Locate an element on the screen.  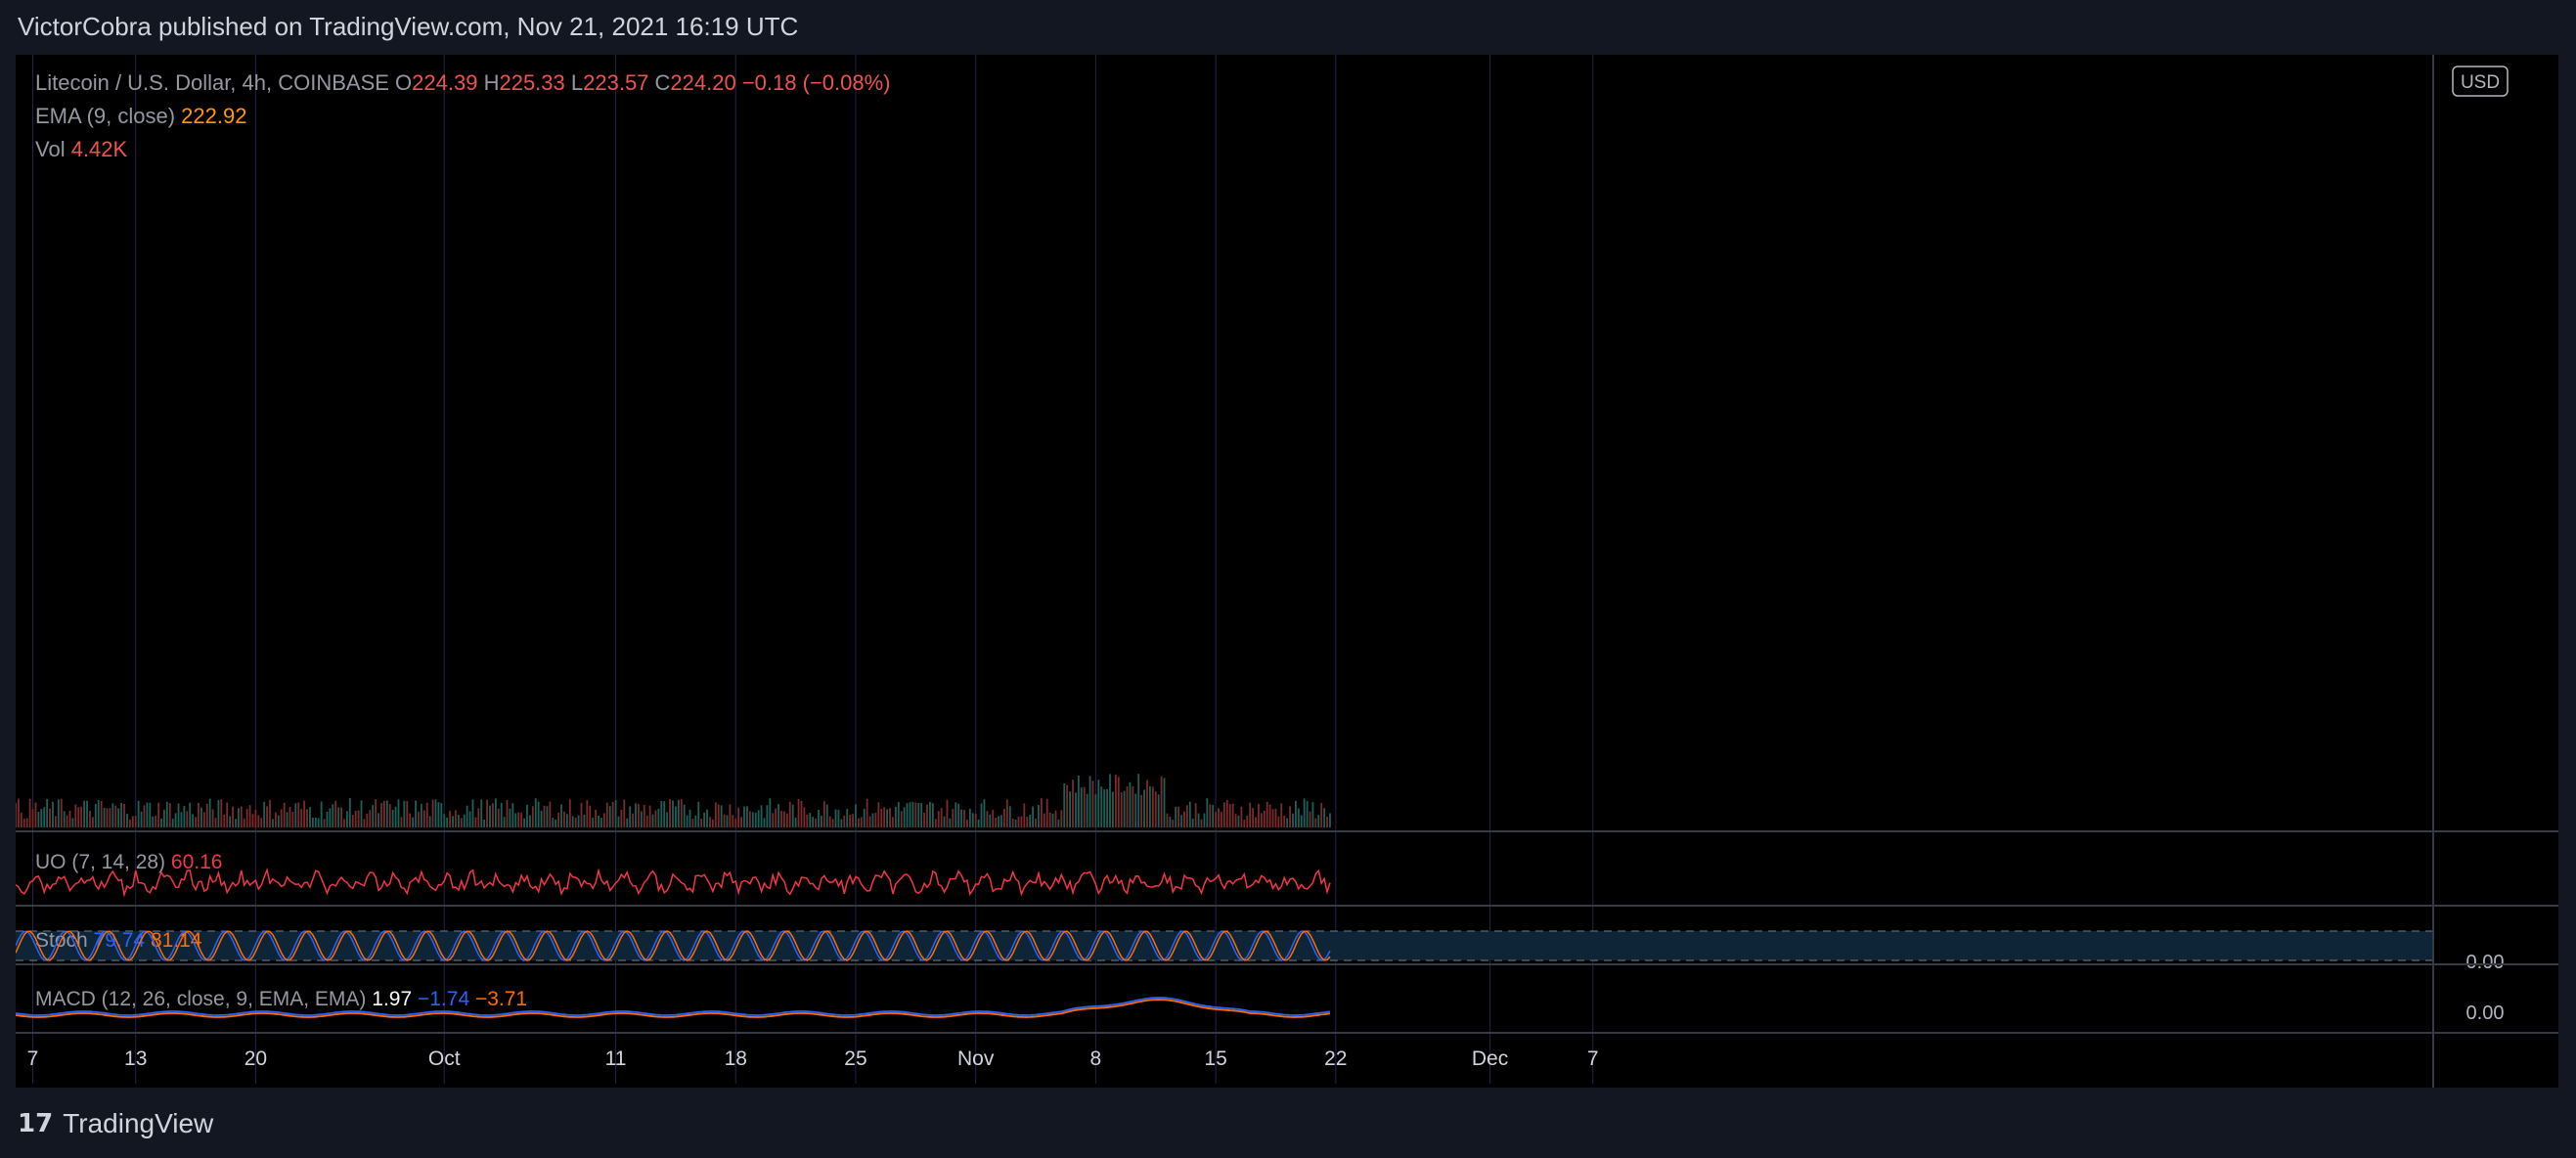
x-tick-label: Nov is located at coordinates (976, 1058).